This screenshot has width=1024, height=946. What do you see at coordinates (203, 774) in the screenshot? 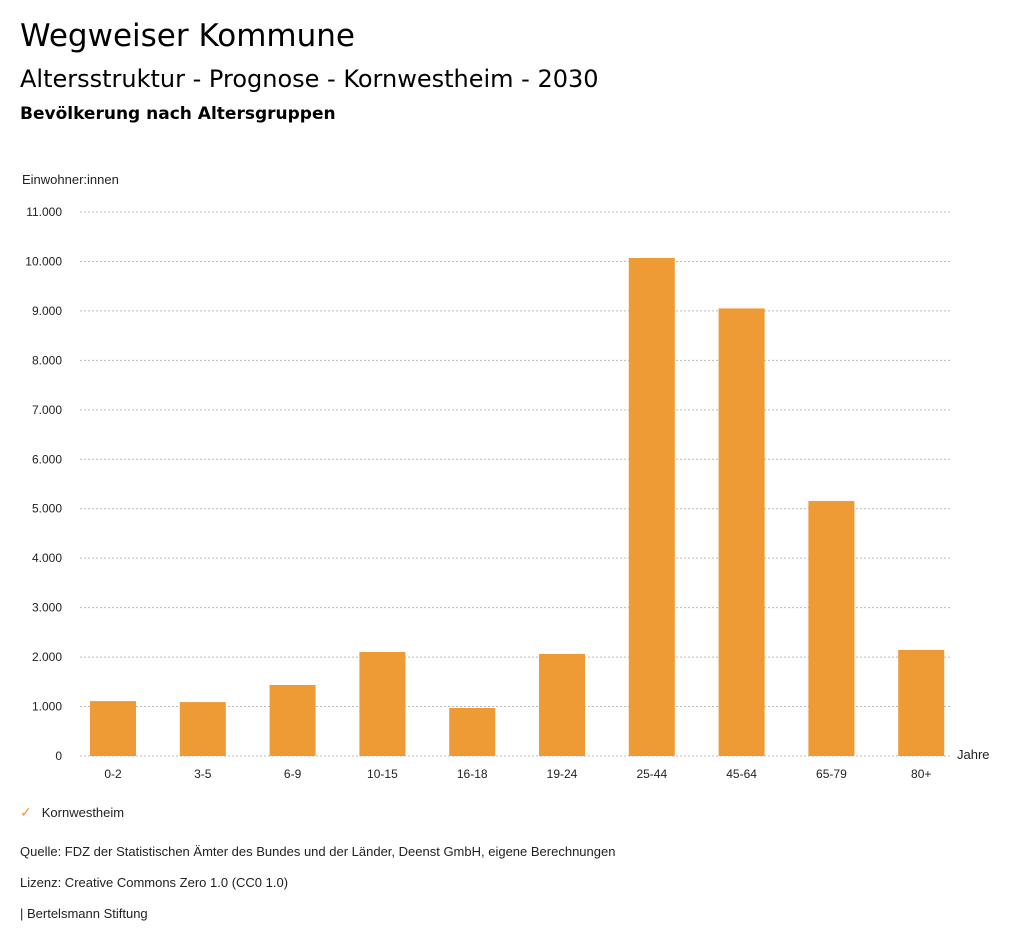
I see `x-tick-label: 3-5` at bounding box center [203, 774].